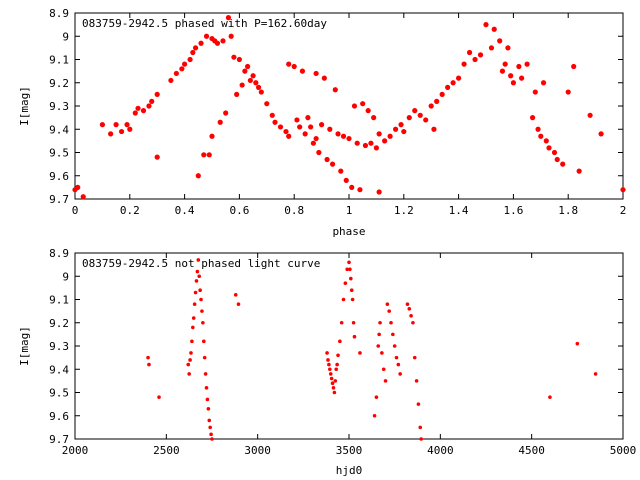  What do you see at coordinates (75, 210) in the screenshot?
I see `phased-x-tick-label: 0` at bounding box center [75, 210].